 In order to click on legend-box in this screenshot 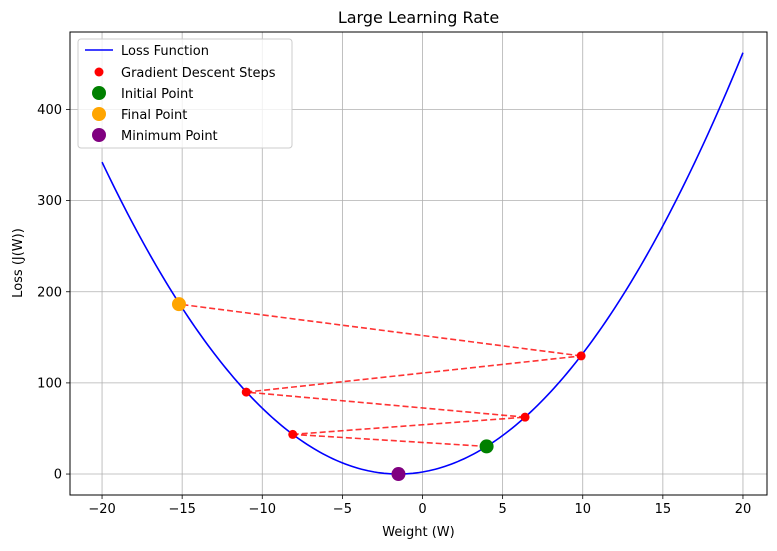, I will do `click(185, 93)`.